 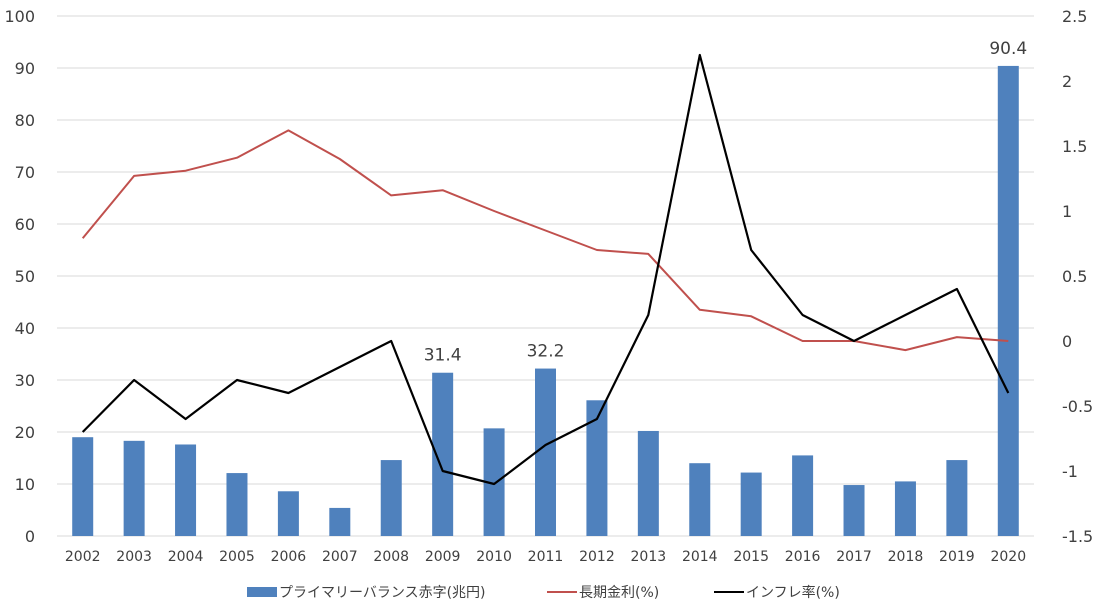 What do you see at coordinates (186, 490) in the screenshot?
I see `bar-2004` at bounding box center [186, 490].